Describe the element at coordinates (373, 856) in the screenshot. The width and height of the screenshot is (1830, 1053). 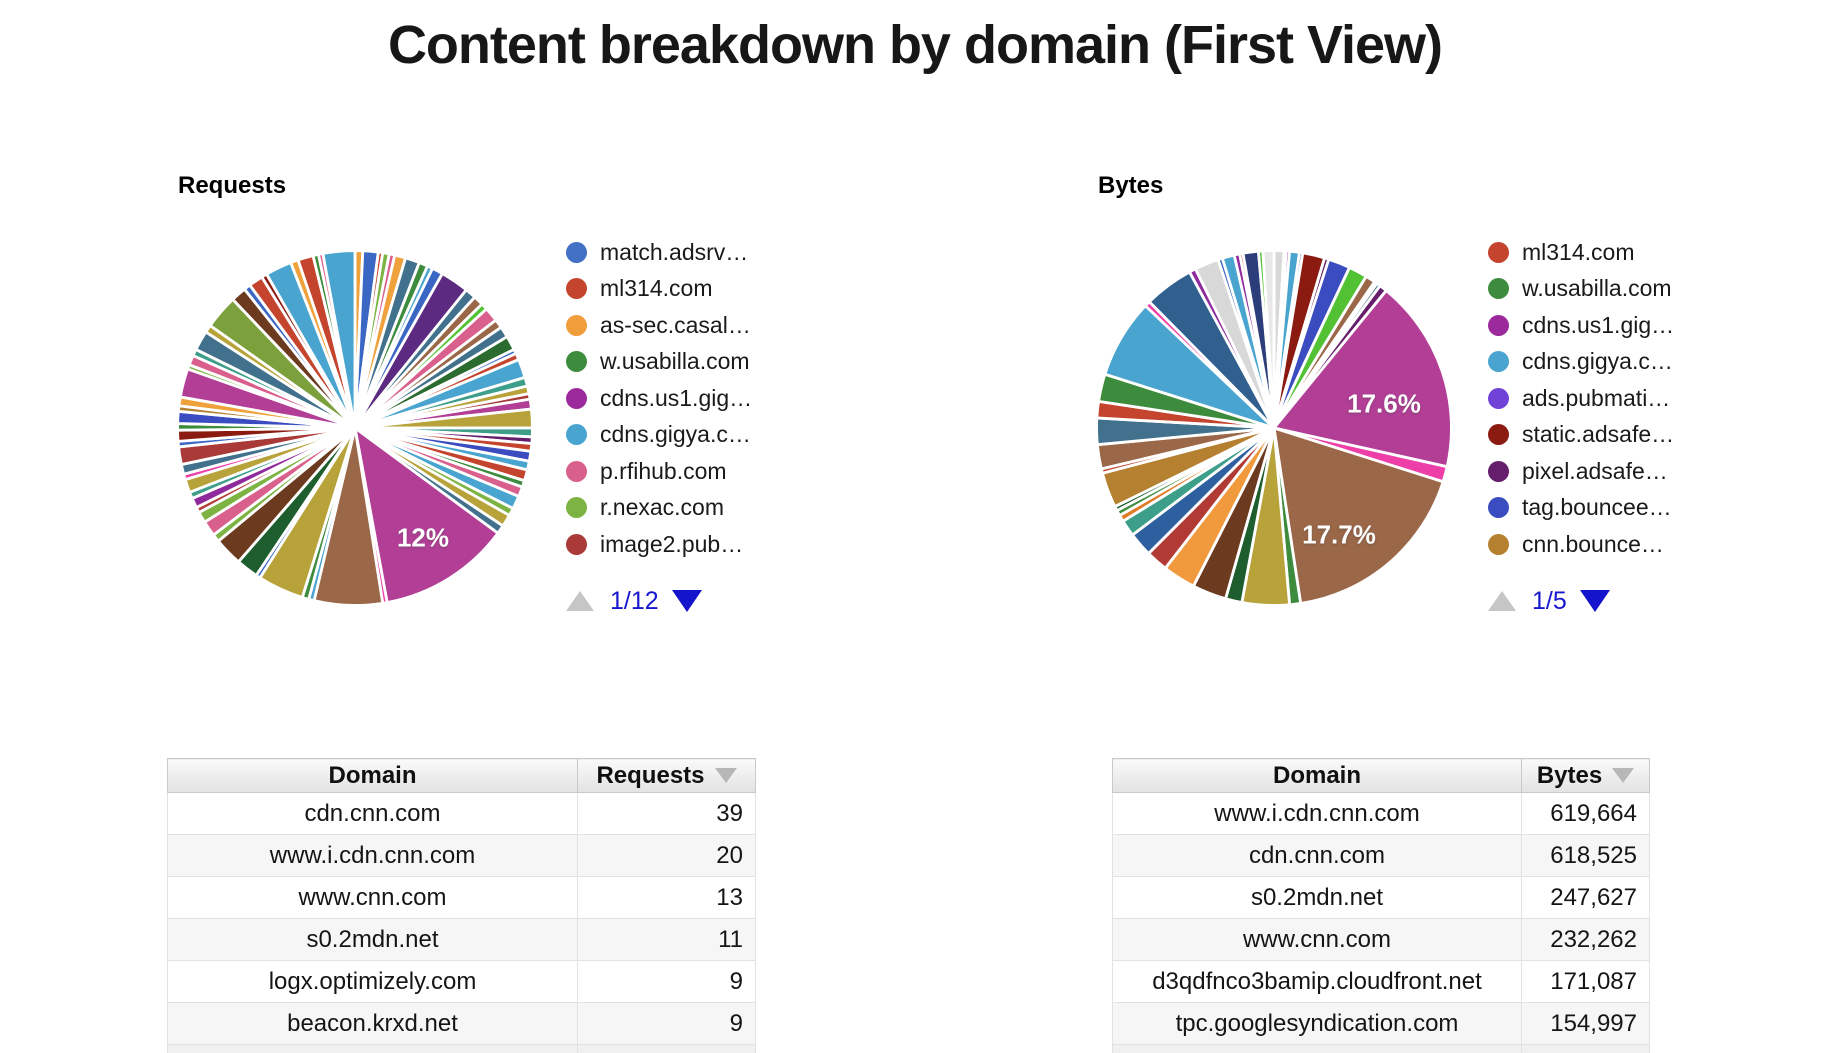
I see `domain-cell: www.i.cdn.cnn.com` at that location.